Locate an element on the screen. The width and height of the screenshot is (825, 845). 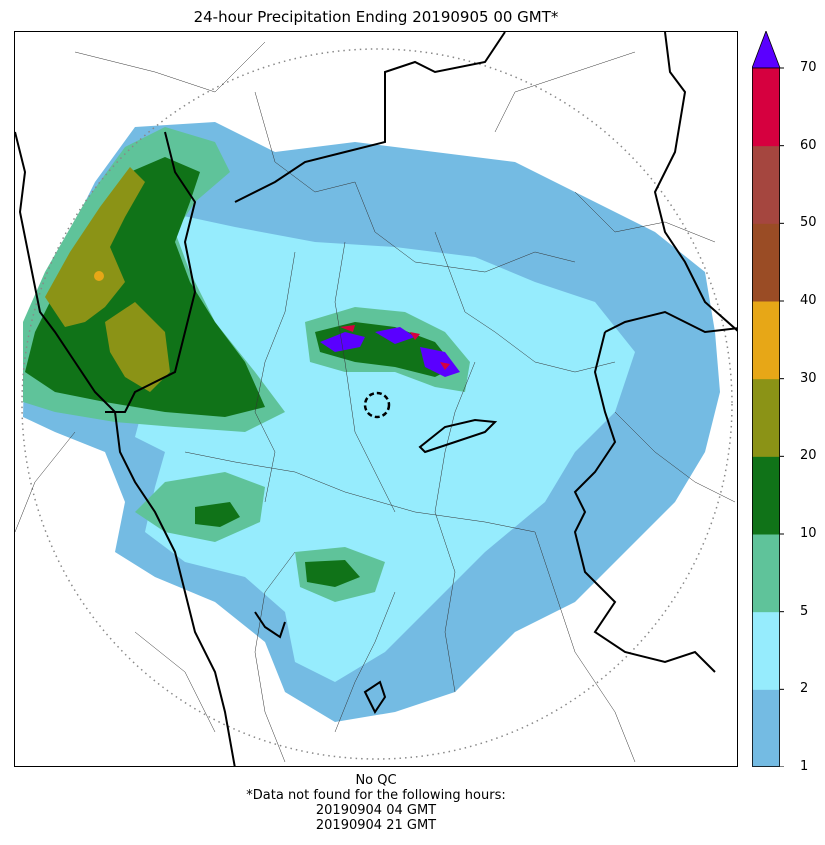
colorbar-tick-label: 1 is located at coordinates (804, 766).